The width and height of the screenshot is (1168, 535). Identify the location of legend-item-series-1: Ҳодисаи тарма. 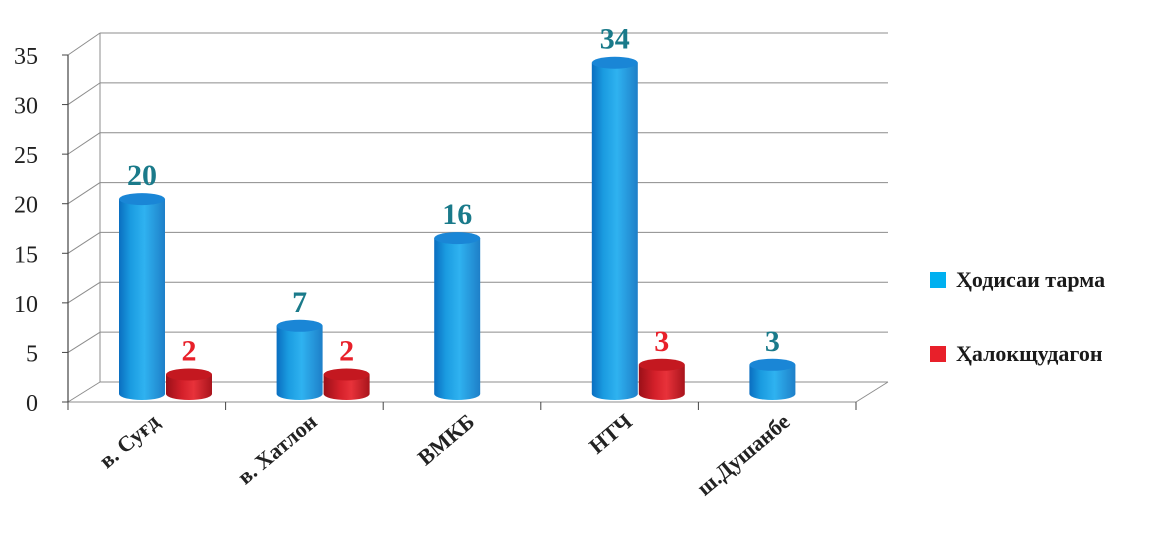
(1048, 280).